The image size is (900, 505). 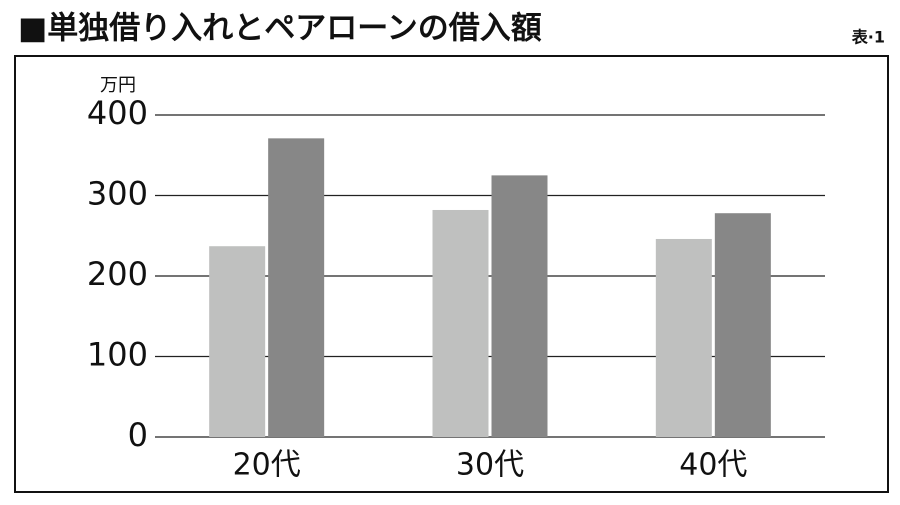 I want to click on x-tick-label: 30代, so click(x=490, y=465).